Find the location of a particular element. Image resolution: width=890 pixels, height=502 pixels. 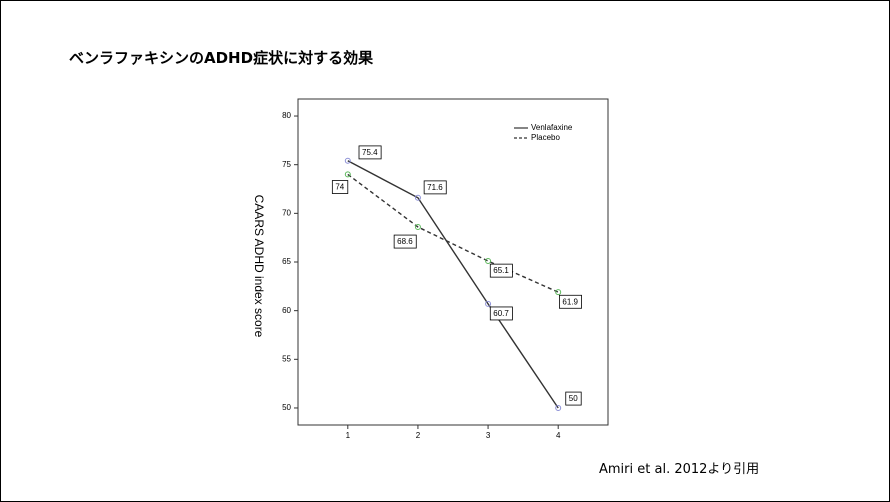

slide-title: ベンラファキシンのADHD症状に対する効果 is located at coordinates (221, 58).